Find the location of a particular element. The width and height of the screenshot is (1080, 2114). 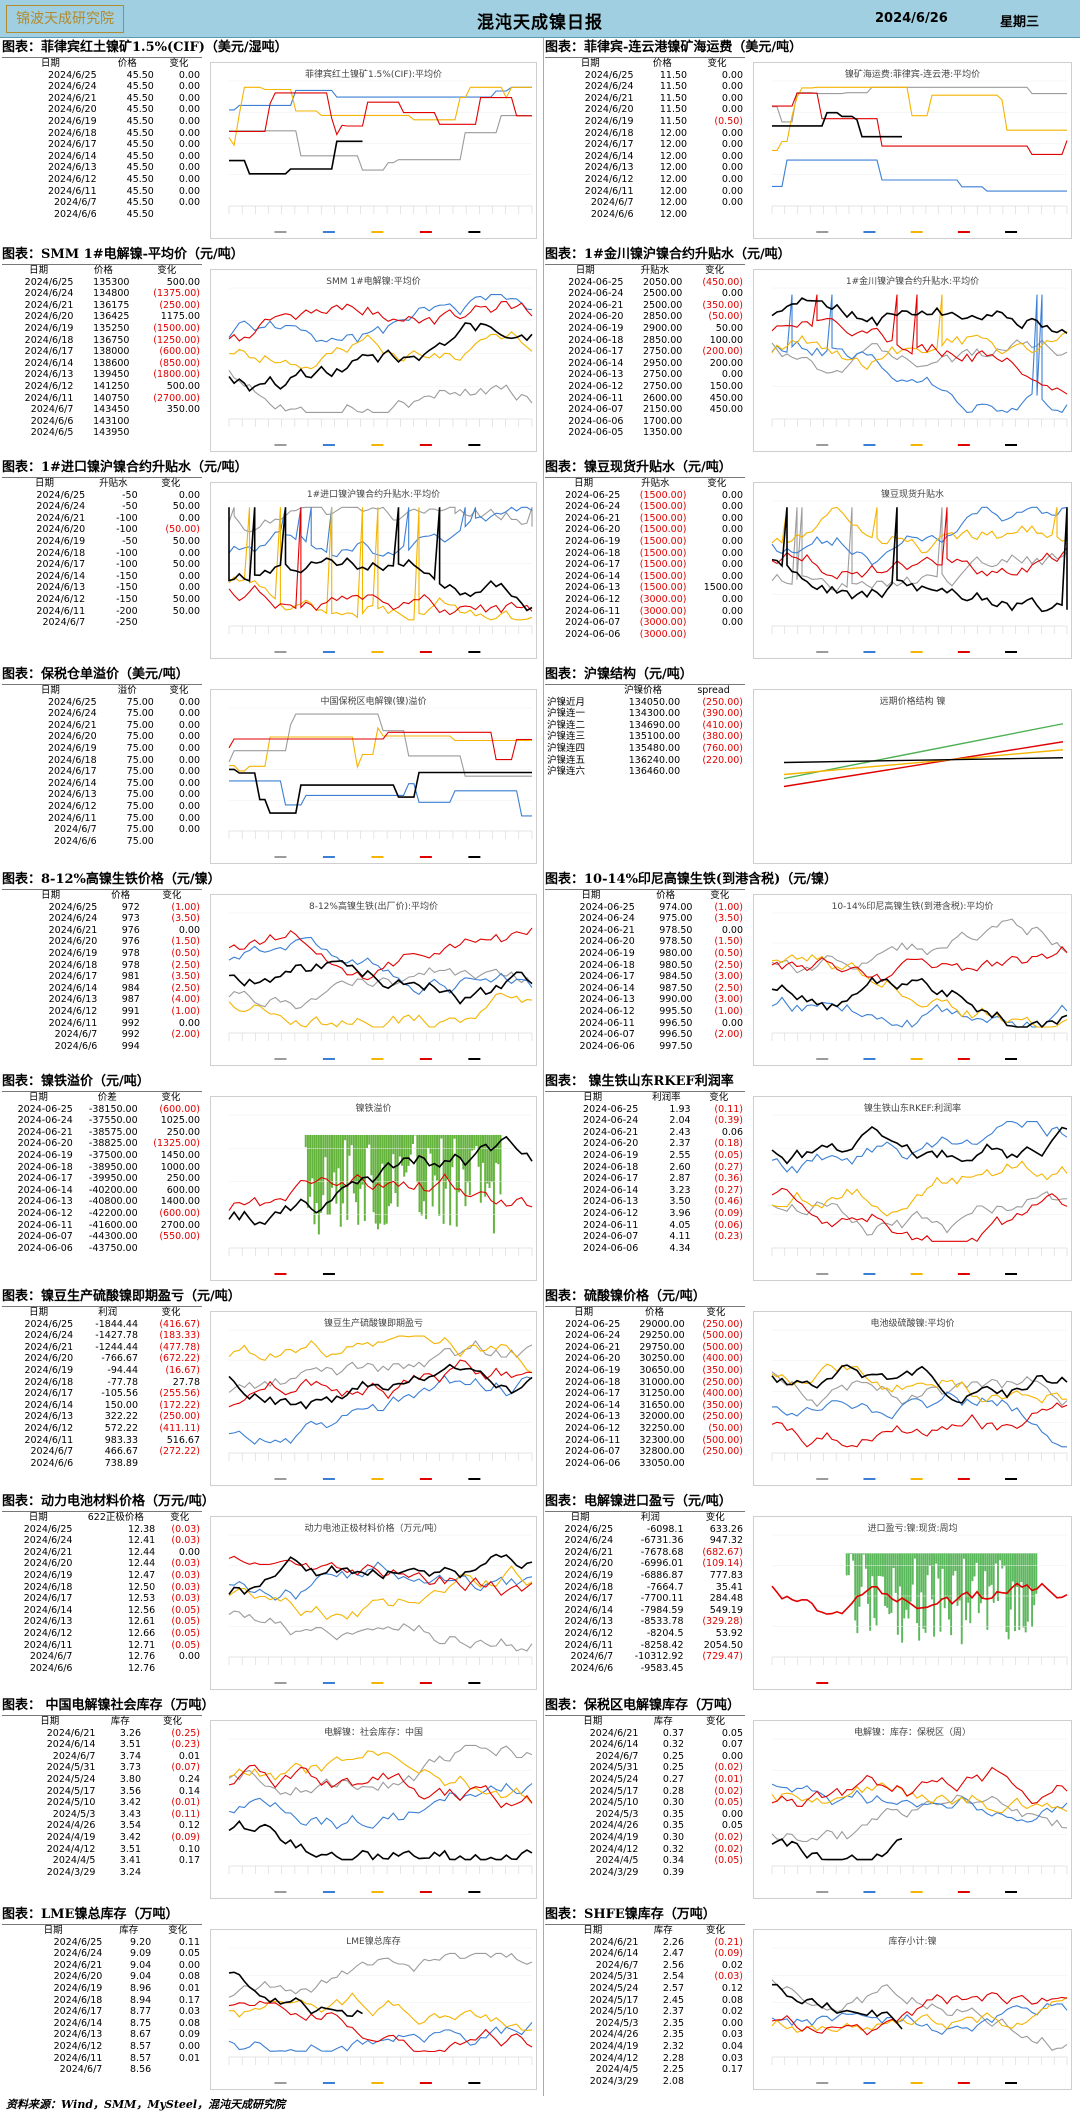

table-cell: 12.00 is located at coordinates (673, 203).